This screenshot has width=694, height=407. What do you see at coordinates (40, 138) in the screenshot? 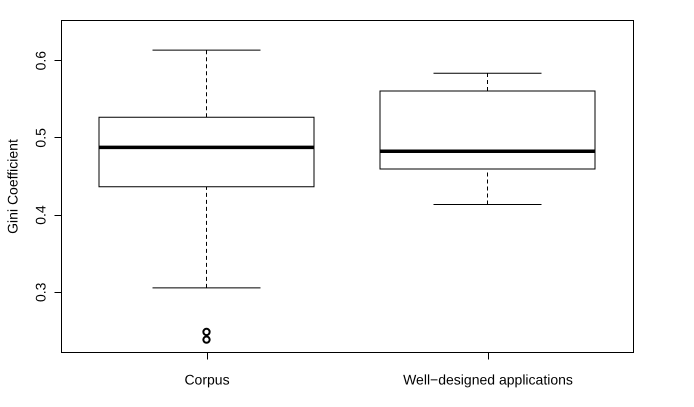
I see `y-tick-label: 0.5` at bounding box center [40, 138].